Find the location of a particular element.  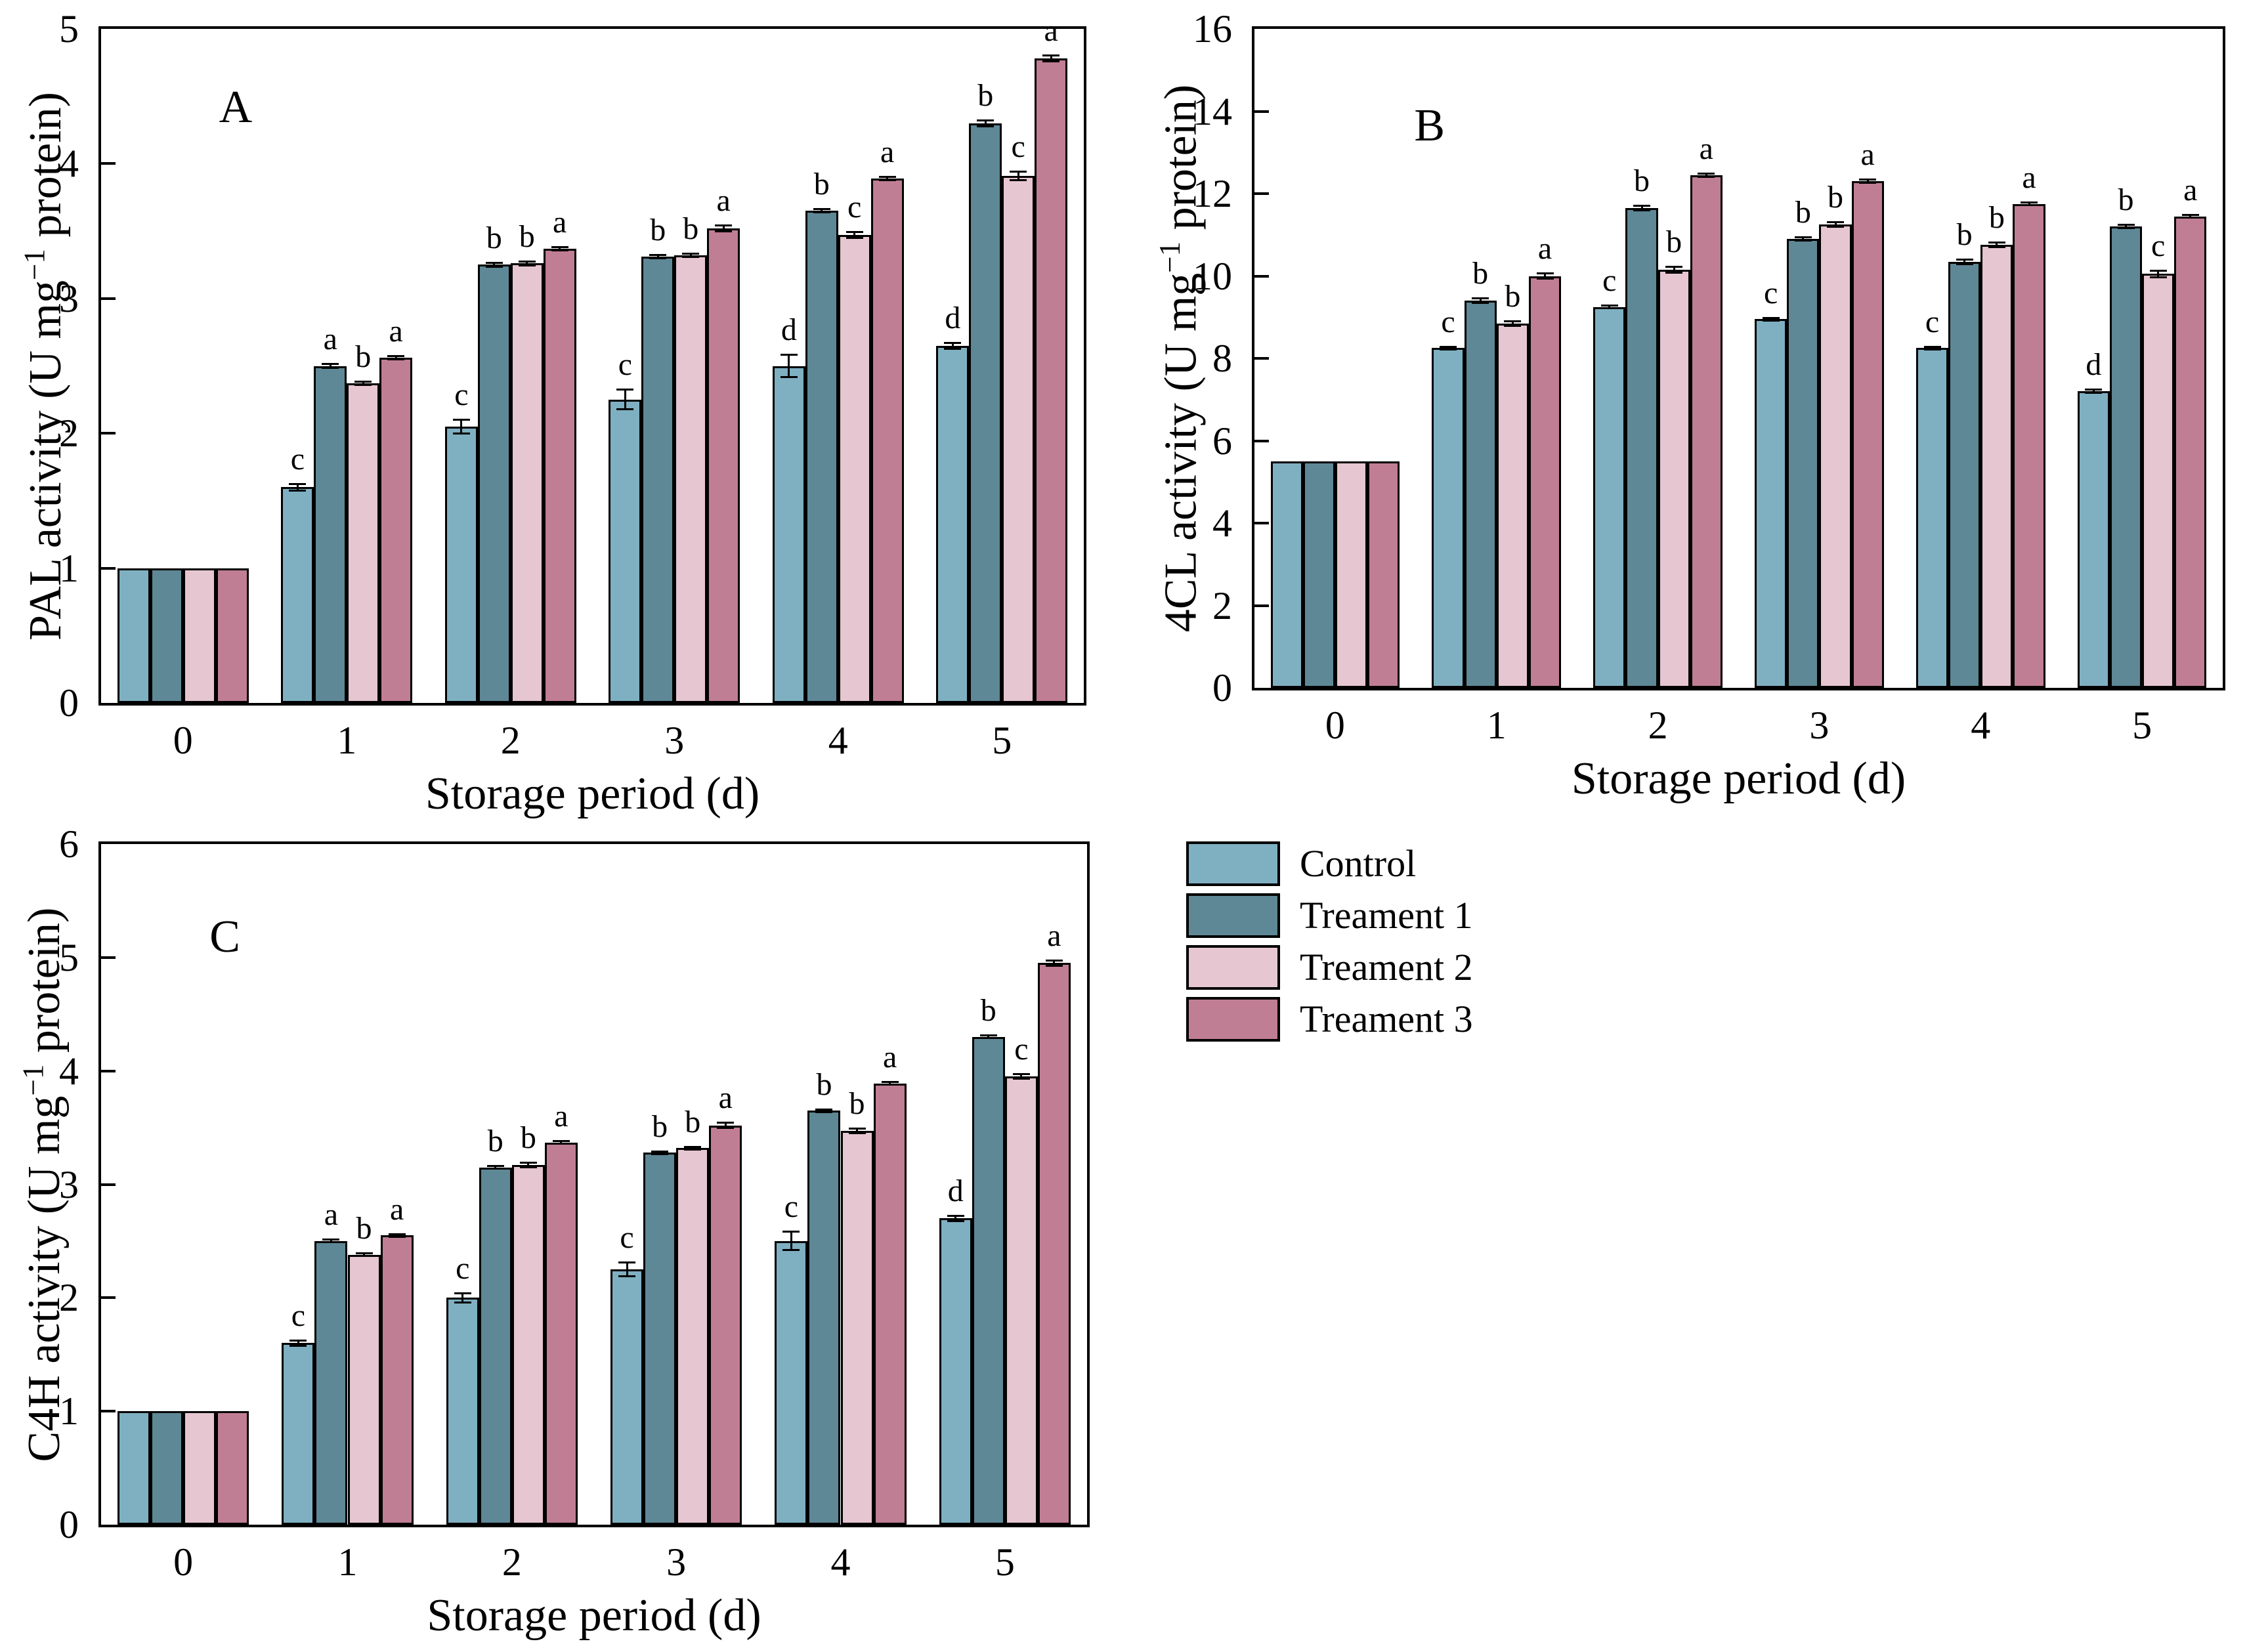

legend-item-treament-2: Treament 2 is located at coordinates (1329, 967).